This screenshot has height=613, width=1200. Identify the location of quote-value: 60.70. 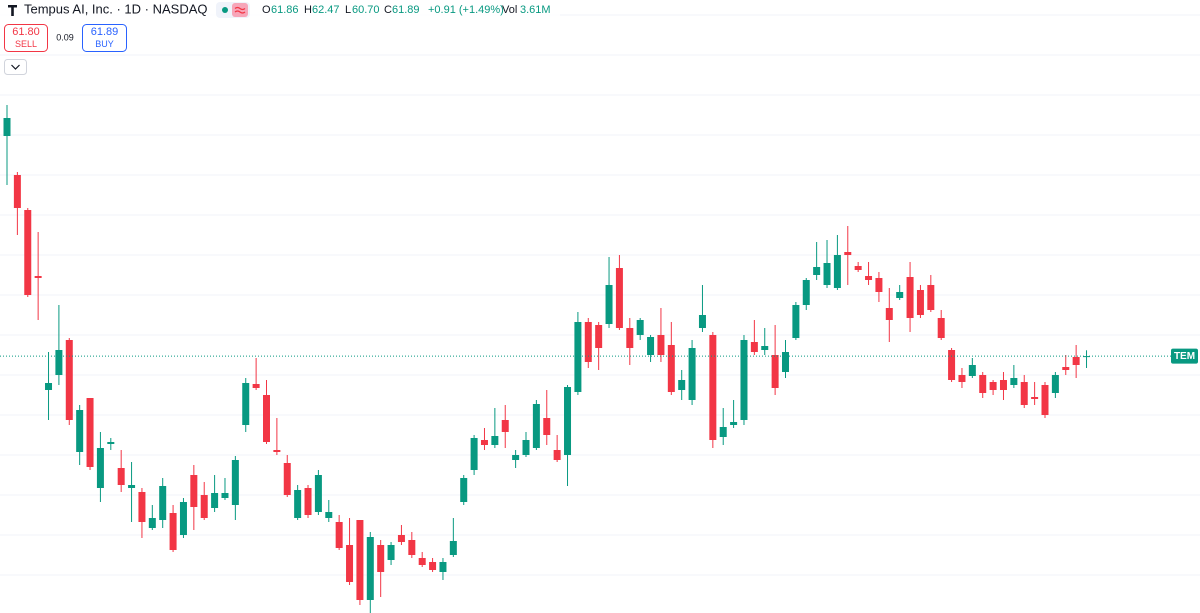
(366, 10).